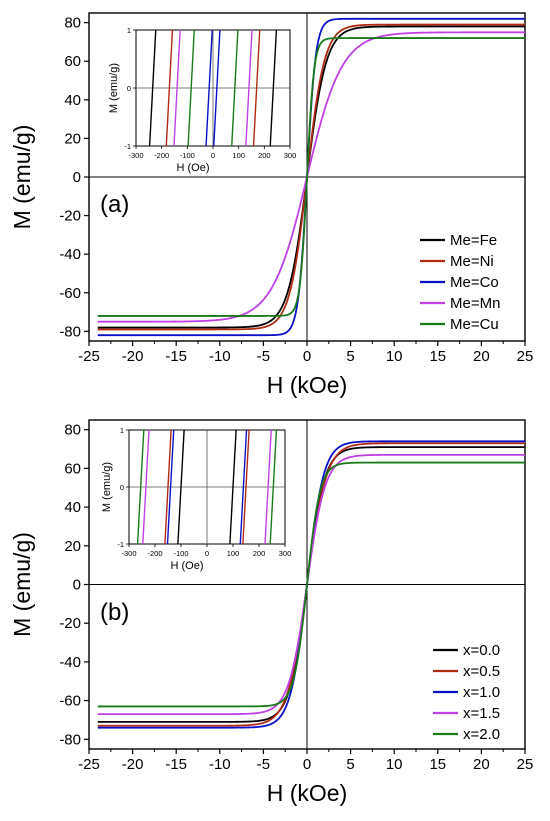 Image resolution: width=550 pixels, height=821 pixels. I want to click on legend-label: x=1.0, so click(481, 692).